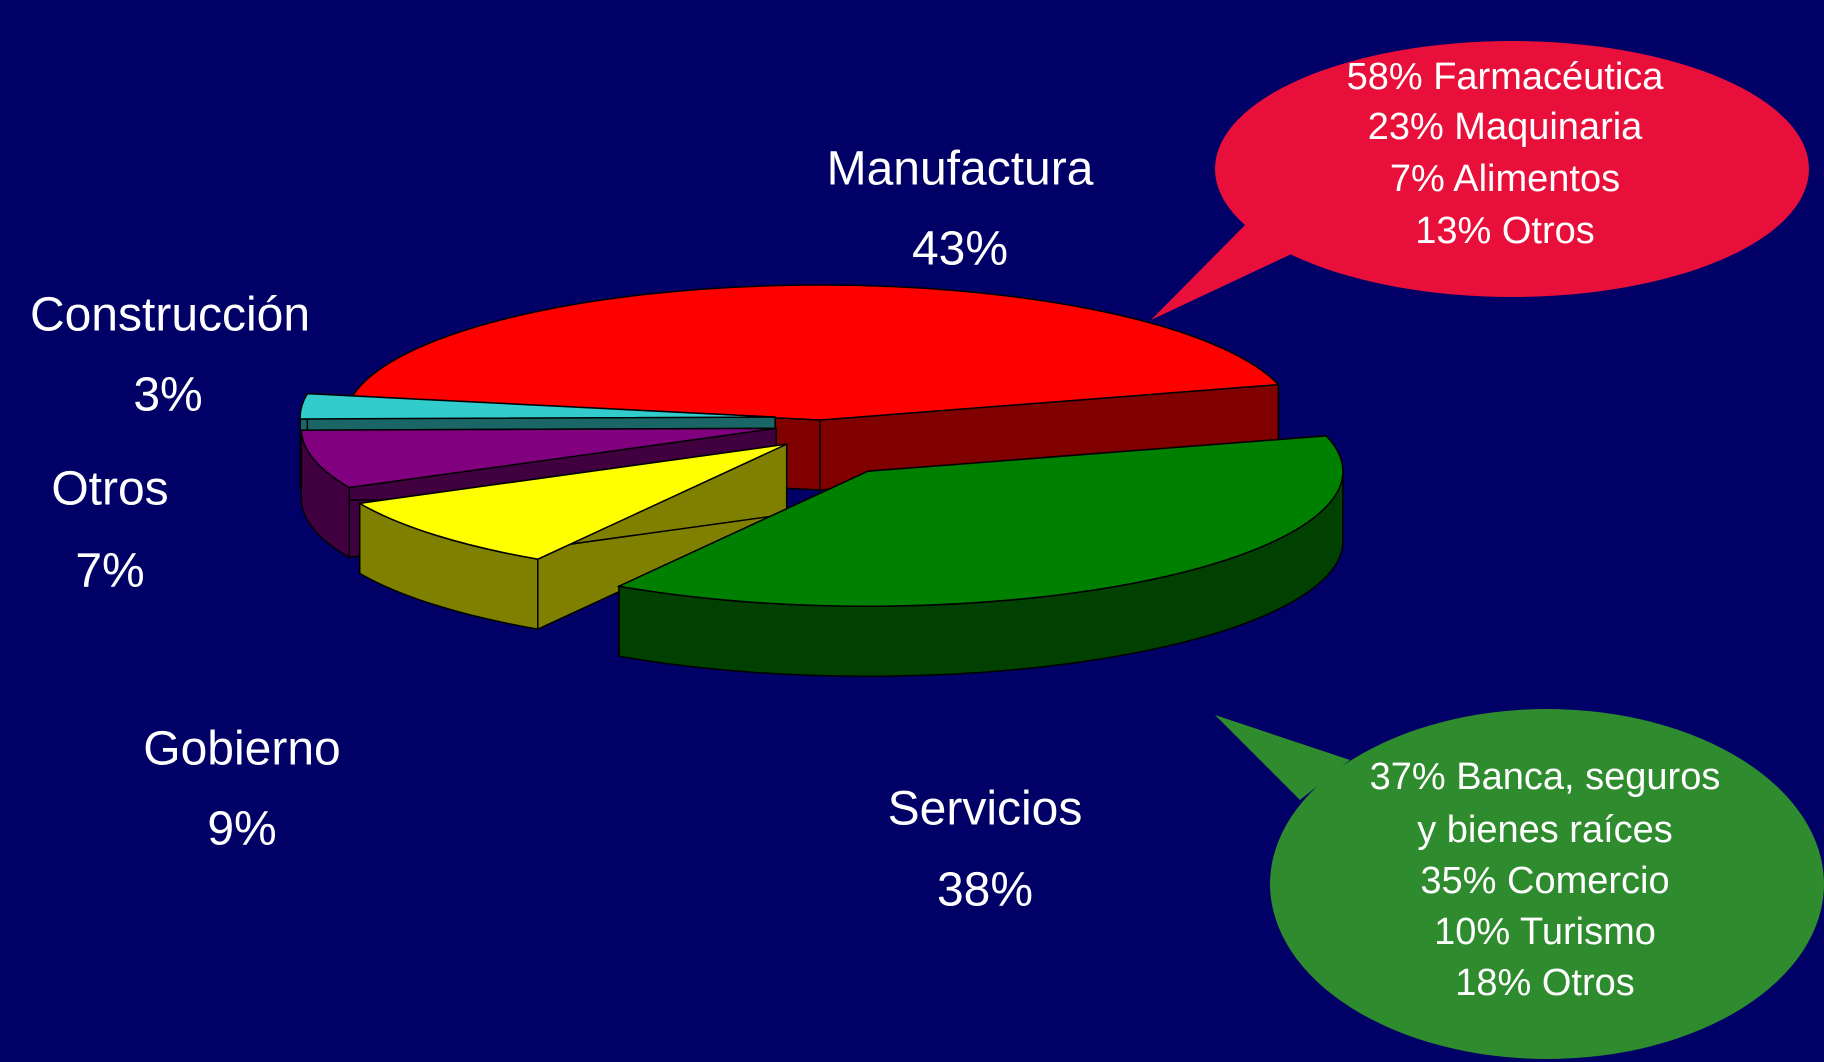  What do you see at coordinates (1505, 127) in the screenshot?
I see `callout-text: 23% Maquinaria` at bounding box center [1505, 127].